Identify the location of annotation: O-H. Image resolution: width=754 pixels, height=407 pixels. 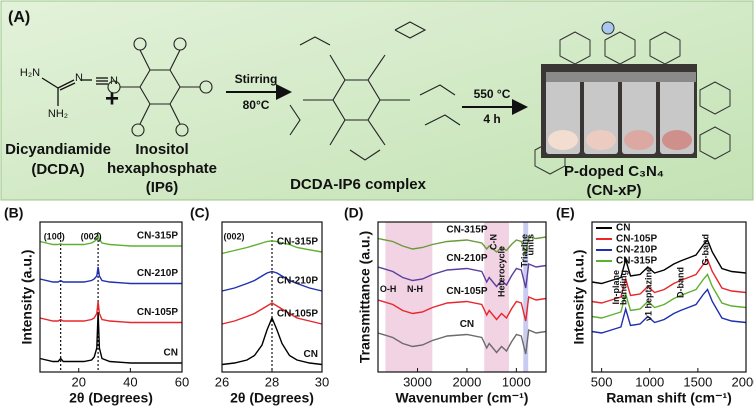
(388, 289).